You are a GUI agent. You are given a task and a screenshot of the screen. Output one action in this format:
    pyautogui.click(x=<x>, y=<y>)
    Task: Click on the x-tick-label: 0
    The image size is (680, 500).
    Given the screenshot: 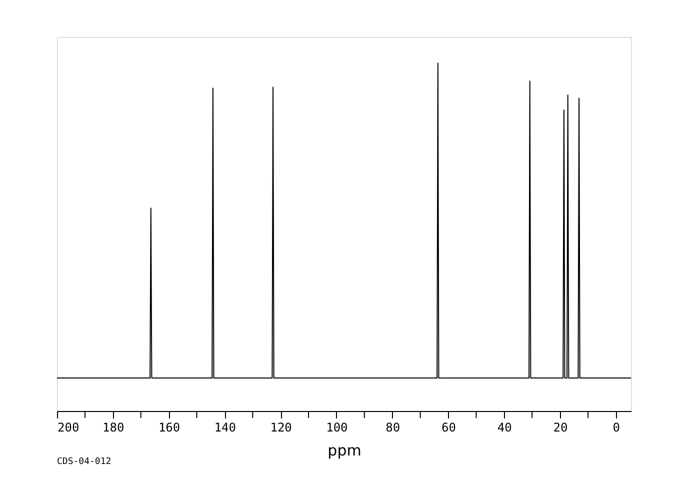 What is the action you would take?
    pyautogui.click(x=616, y=427)
    